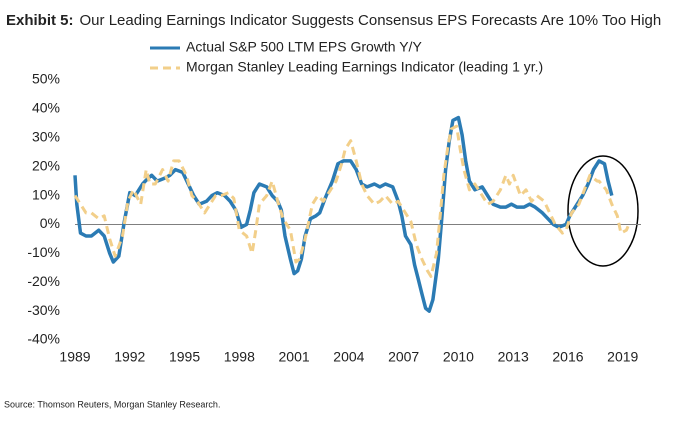 This screenshot has width=680, height=422. What do you see at coordinates (40, 20) in the screenshot?
I see `title-label: Exhibit 5:` at bounding box center [40, 20].